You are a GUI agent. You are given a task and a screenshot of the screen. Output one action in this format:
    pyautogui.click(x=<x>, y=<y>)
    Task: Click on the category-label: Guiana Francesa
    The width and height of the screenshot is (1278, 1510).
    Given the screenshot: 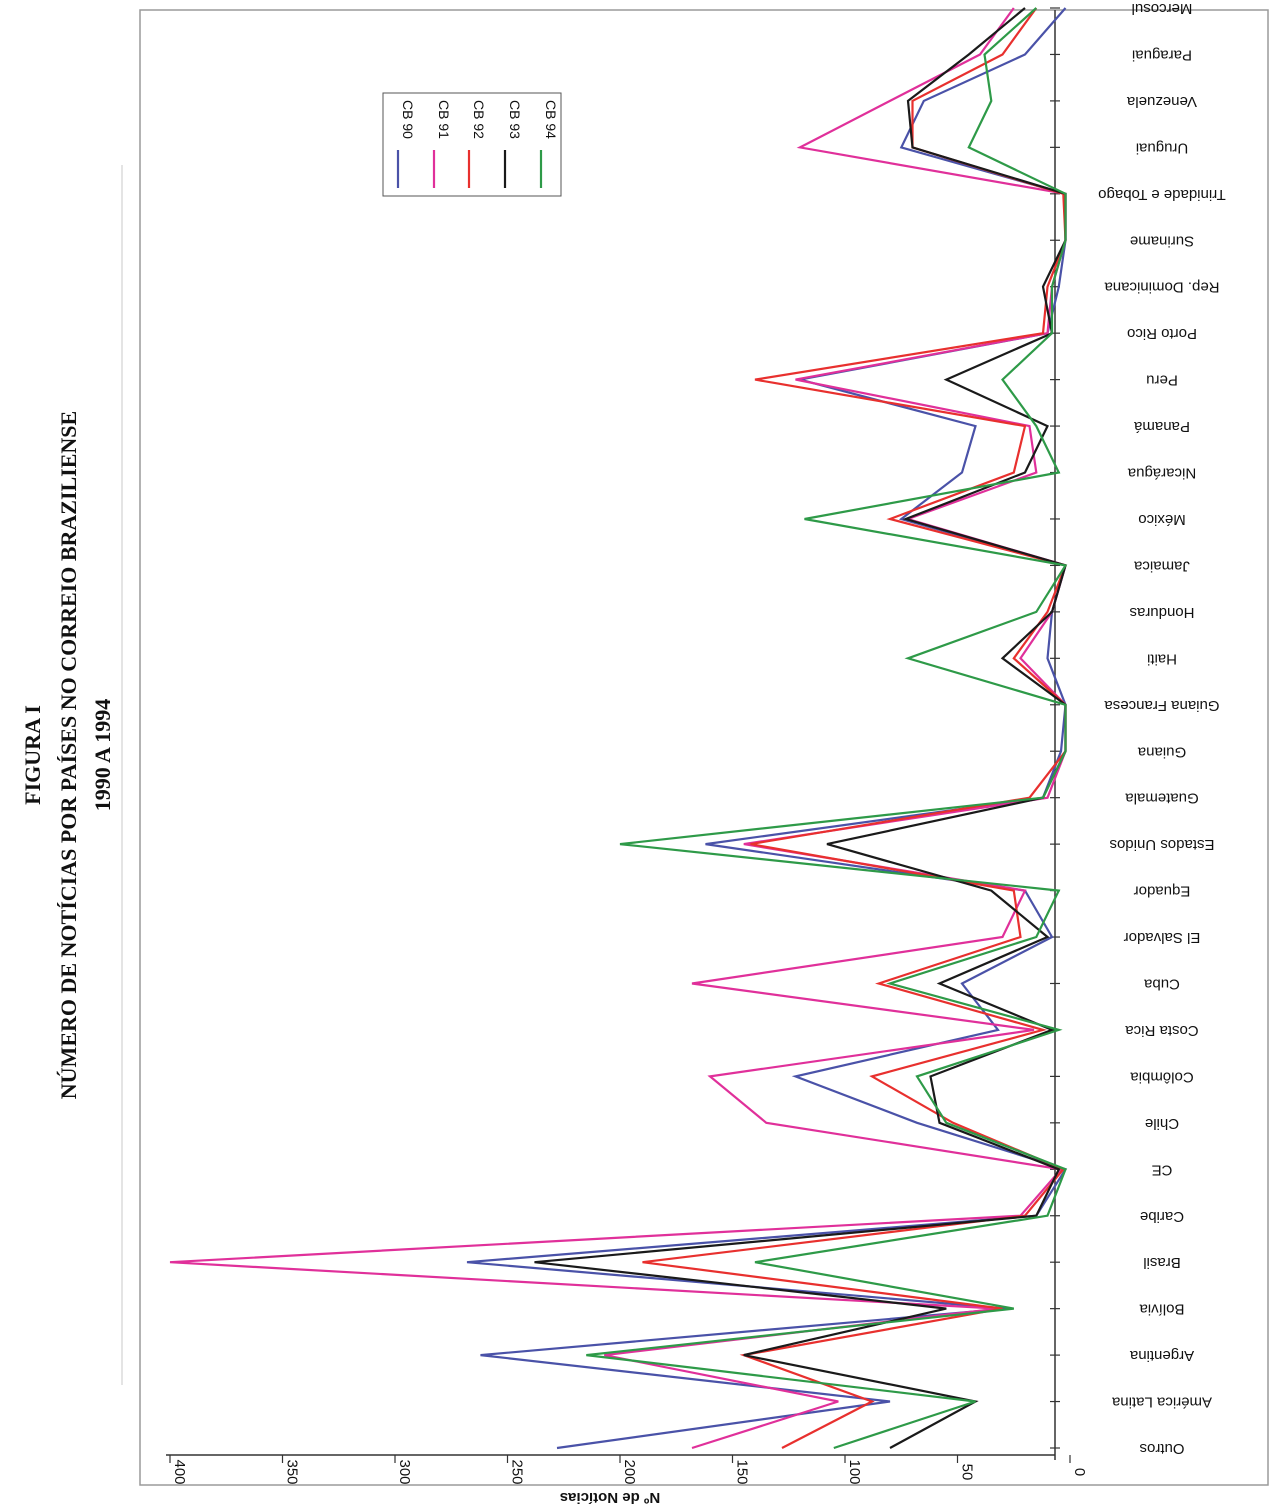 What is the action you would take?
    pyautogui.click(x=1162, y=705)
    